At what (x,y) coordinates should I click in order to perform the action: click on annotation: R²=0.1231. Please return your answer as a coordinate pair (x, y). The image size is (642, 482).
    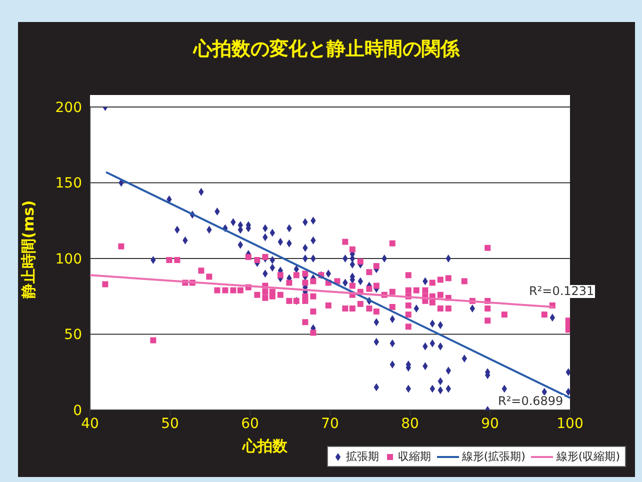
    Looking at the image, I should click on (562, 291).